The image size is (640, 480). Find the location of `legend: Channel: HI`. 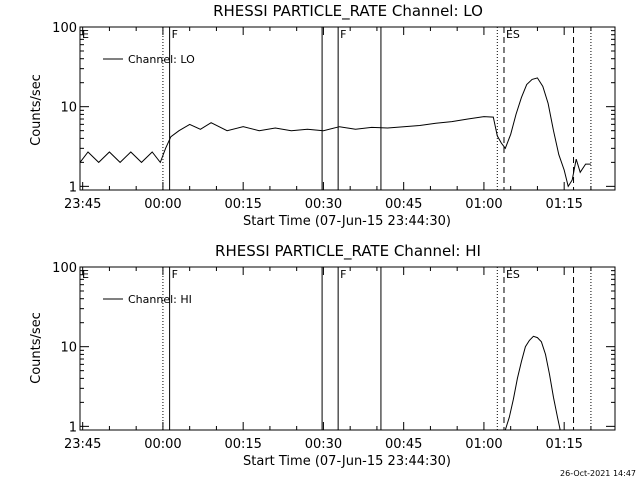

legend: Channel: HI is located at coordinates (147, 299).